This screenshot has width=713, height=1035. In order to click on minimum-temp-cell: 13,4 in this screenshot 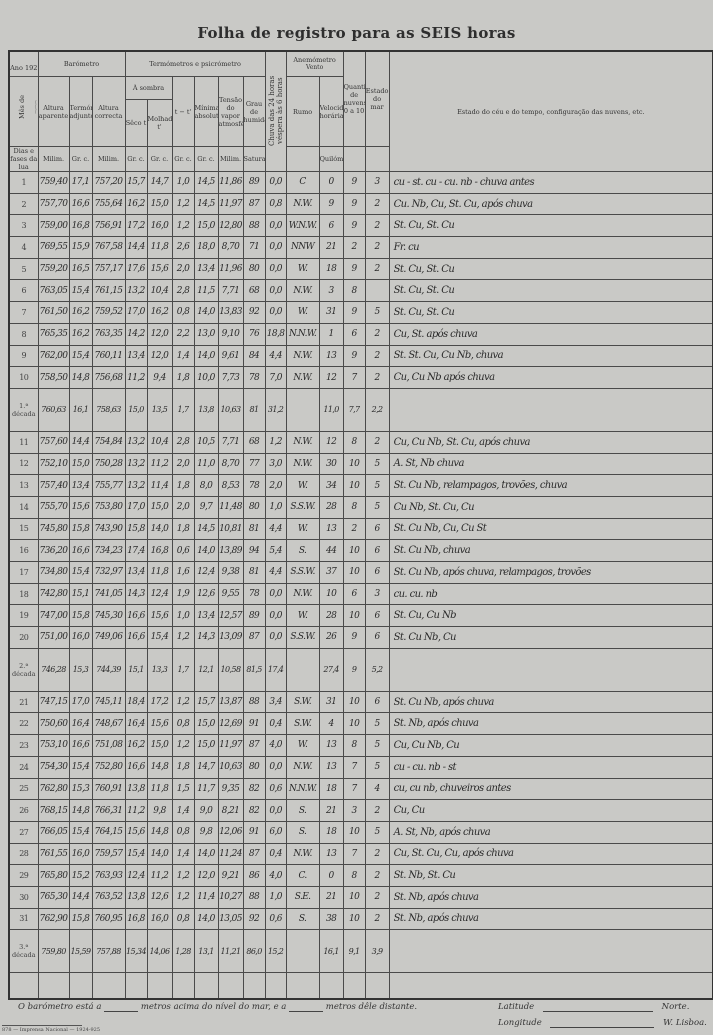, I will do `click(206, 616)`.